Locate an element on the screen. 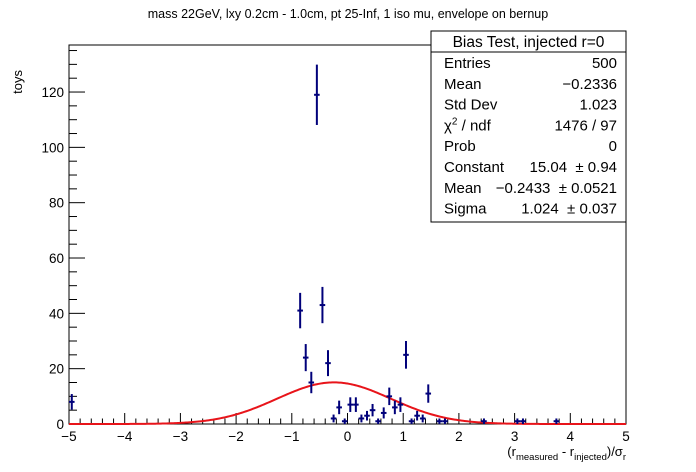  stats-row: Sigma 1.024 ± 0.037 is located at coordinates (530, 209).